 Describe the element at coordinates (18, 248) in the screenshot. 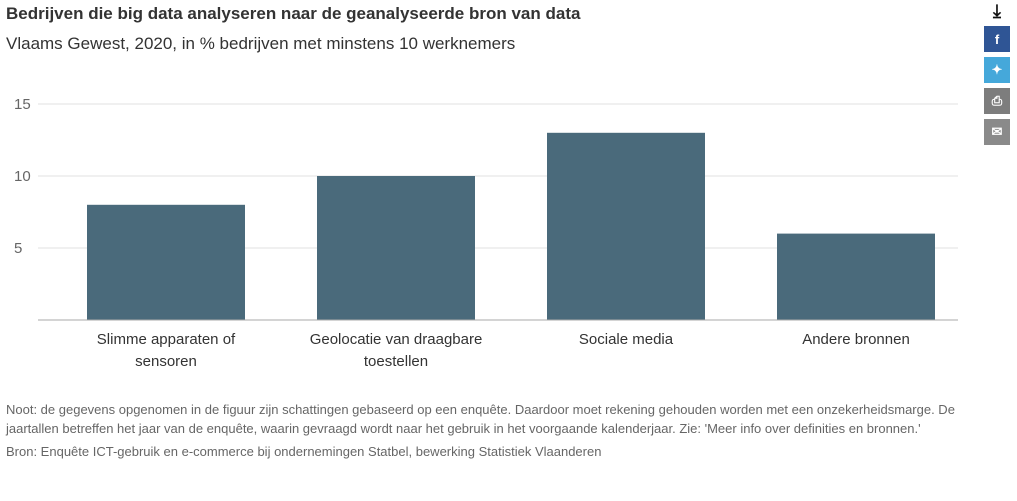

I see `y-tick-label: 5` at that location.